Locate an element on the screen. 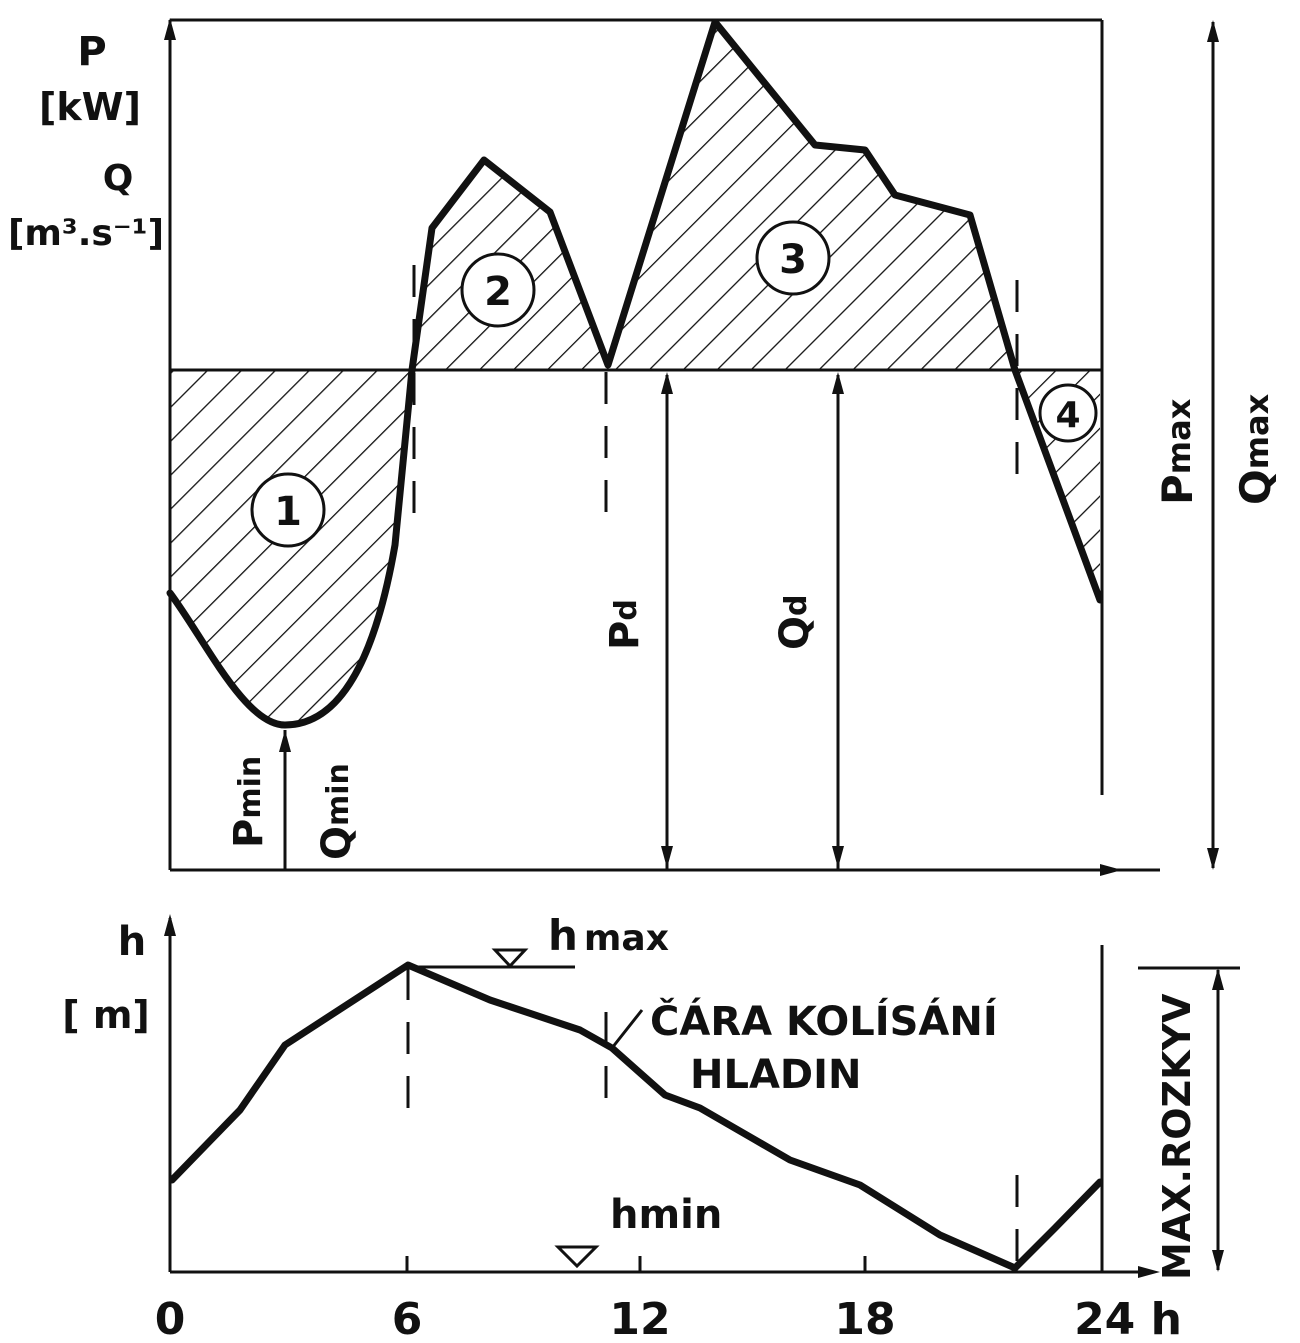 The image size is (1300, 1343). area-1-label: 1 is located at coordinates (288, 510).